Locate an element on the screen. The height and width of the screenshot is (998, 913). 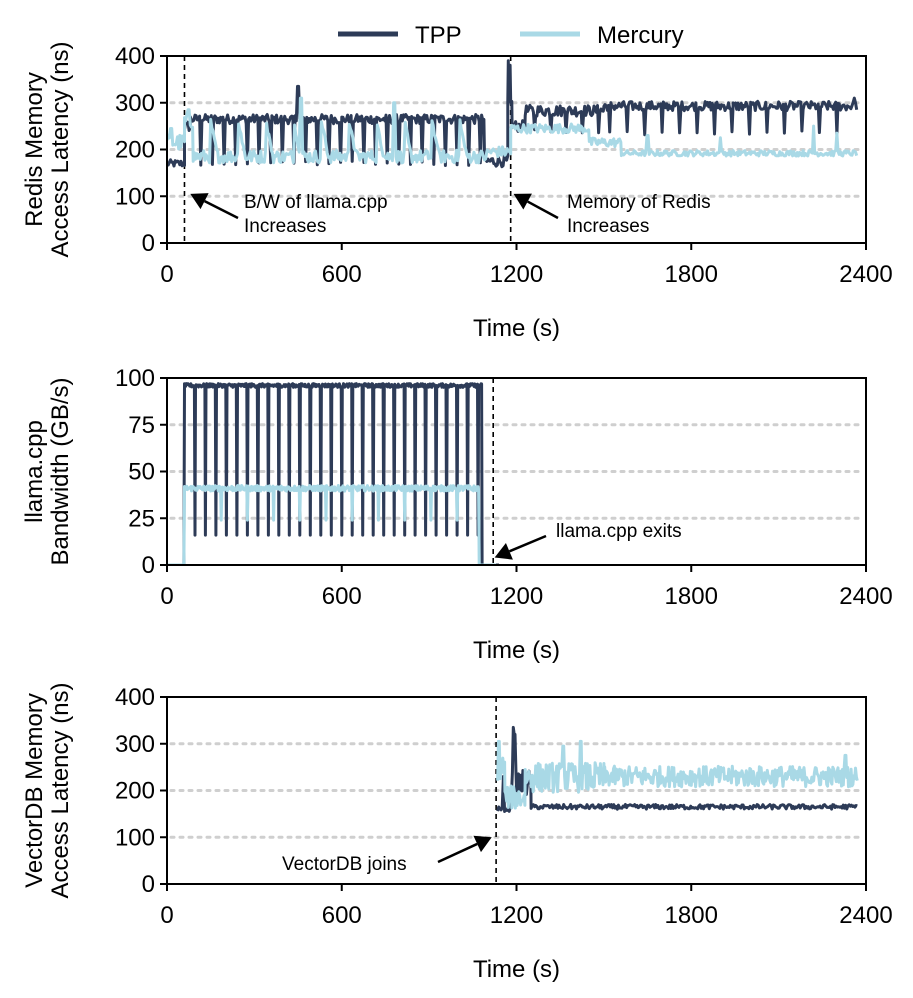
legend-label-mercury: Mercury is located at coordinates (640, 35).